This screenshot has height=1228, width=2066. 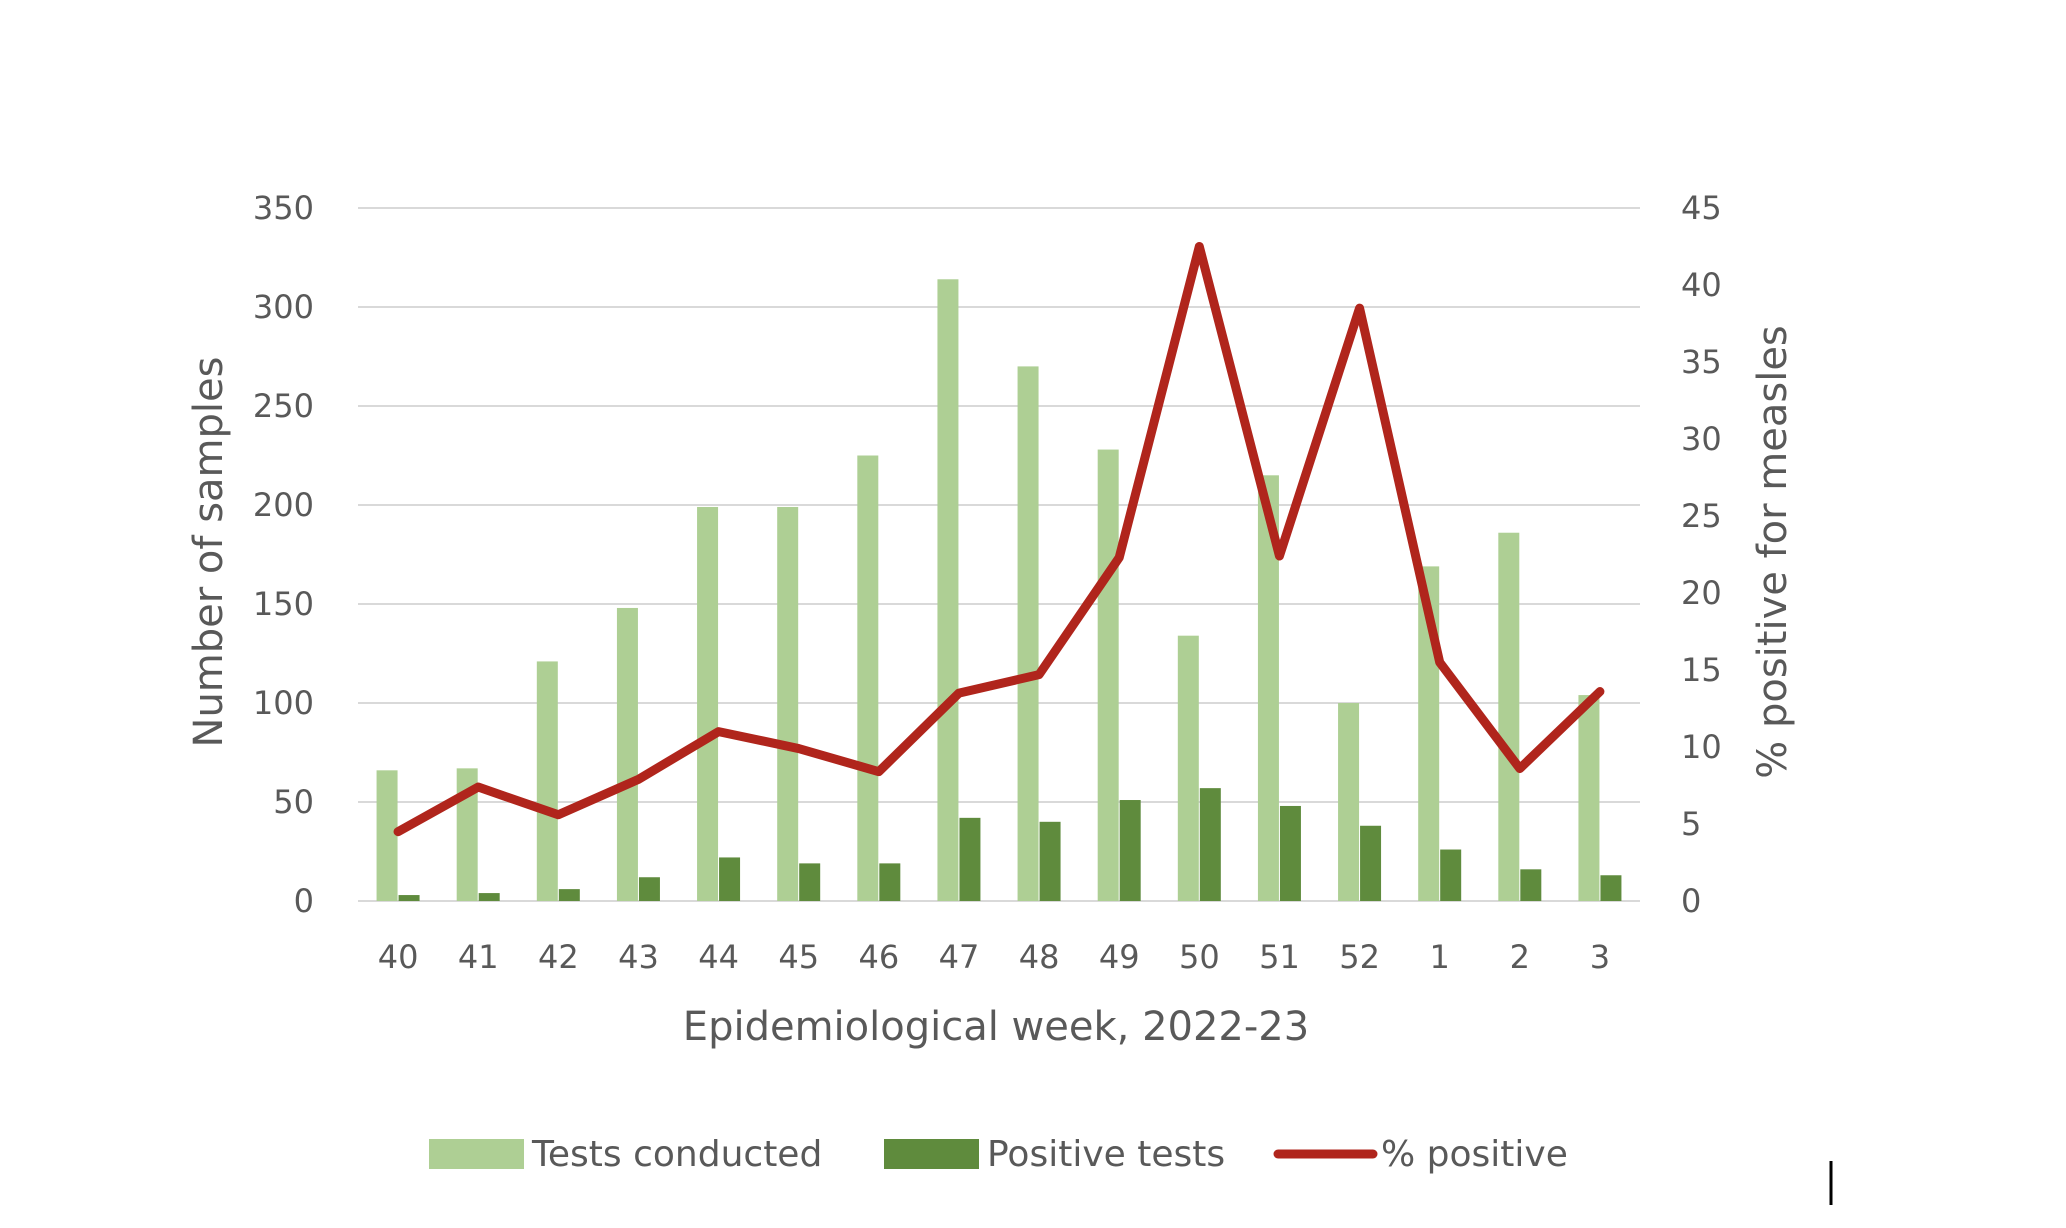 What do you see at coordinates (1359, 957) in the screenshot?
I see `x-tick-label: 52` at bounding box center [1359, 957].